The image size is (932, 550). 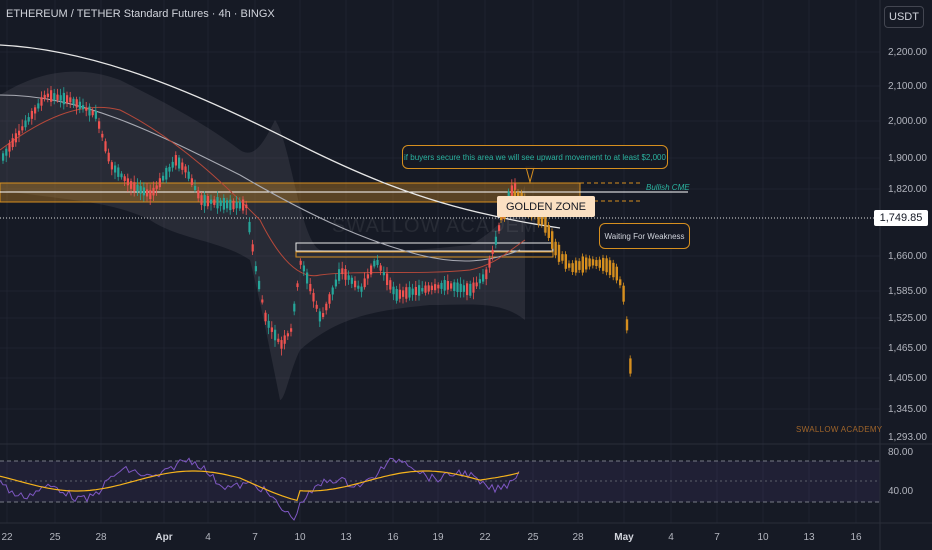 I want to click on price-tick: 1,293.00, so click(x=907, y=437).